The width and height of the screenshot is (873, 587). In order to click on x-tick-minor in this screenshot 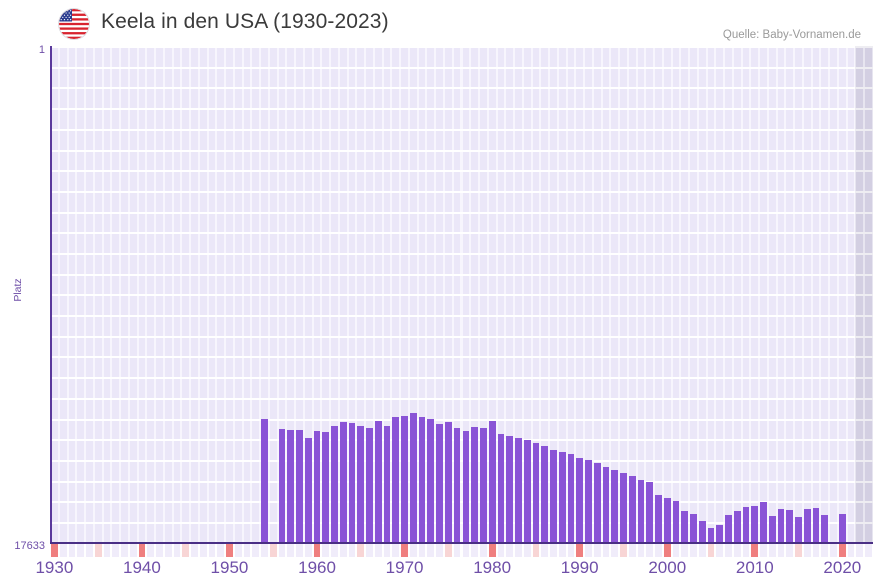, I will do `click(536, 550)`.